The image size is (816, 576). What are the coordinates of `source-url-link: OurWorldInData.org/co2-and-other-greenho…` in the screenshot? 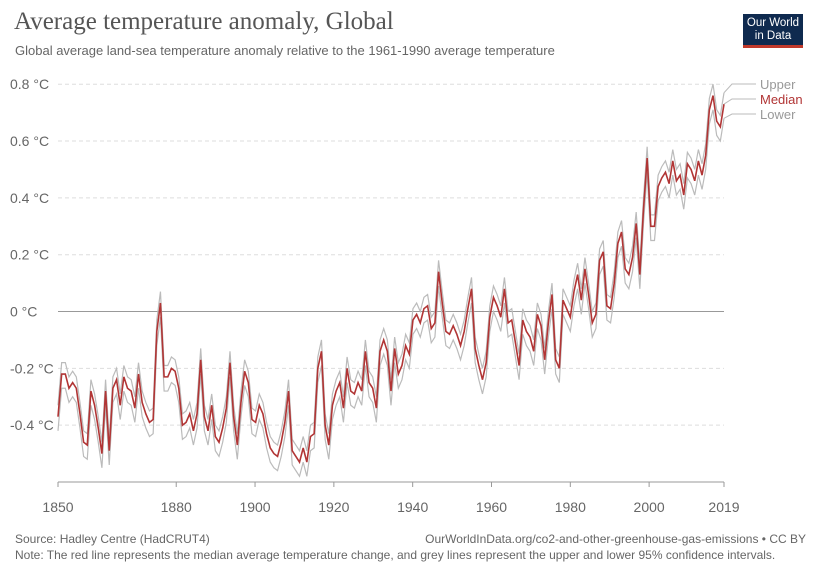 It's located at (615, 539).